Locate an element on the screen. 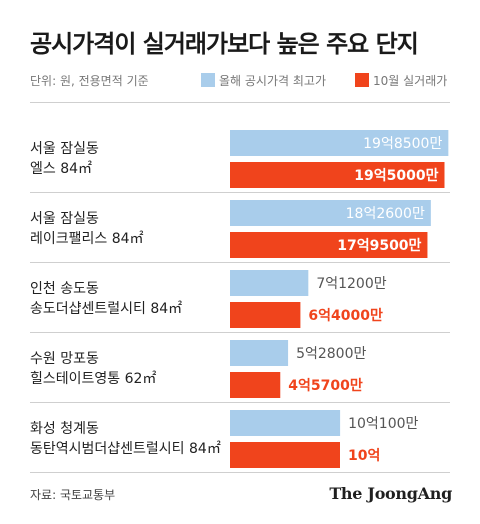  data-label-actual: 19억5000만 is located at coordinates (396, 176).